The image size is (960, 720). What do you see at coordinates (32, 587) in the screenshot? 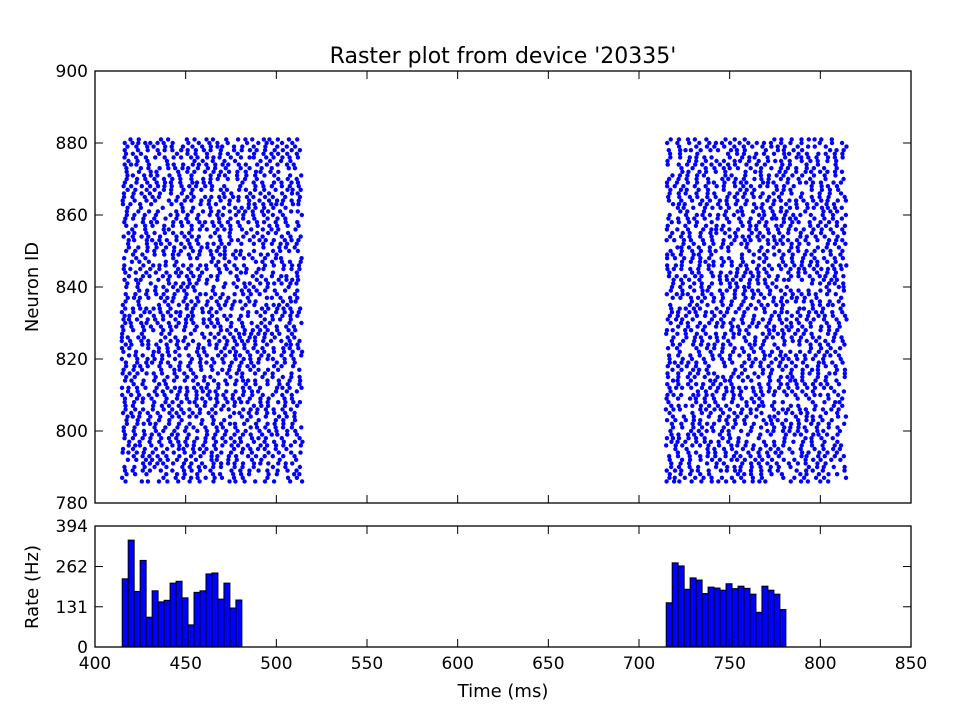
I see `rate-y-label: Rate (Hz)` at bounding box center [32, 587].